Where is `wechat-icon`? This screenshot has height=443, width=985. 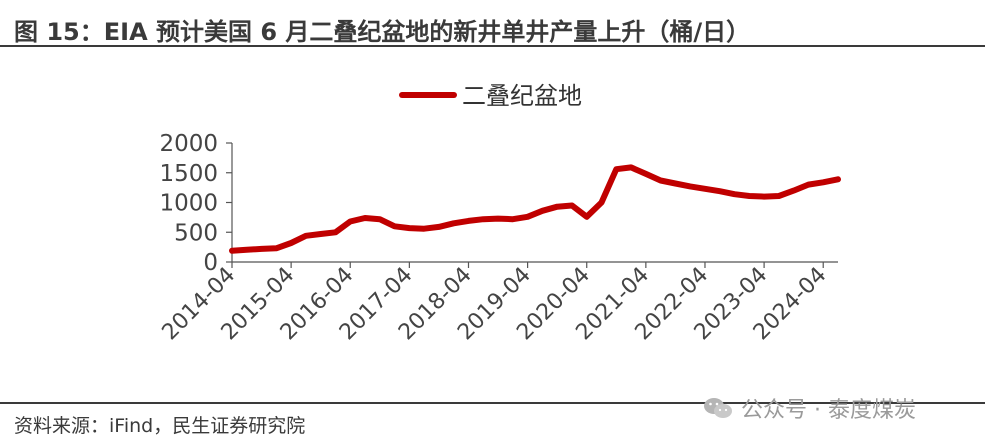 wechat-icon is located at coordinates (718, 408).